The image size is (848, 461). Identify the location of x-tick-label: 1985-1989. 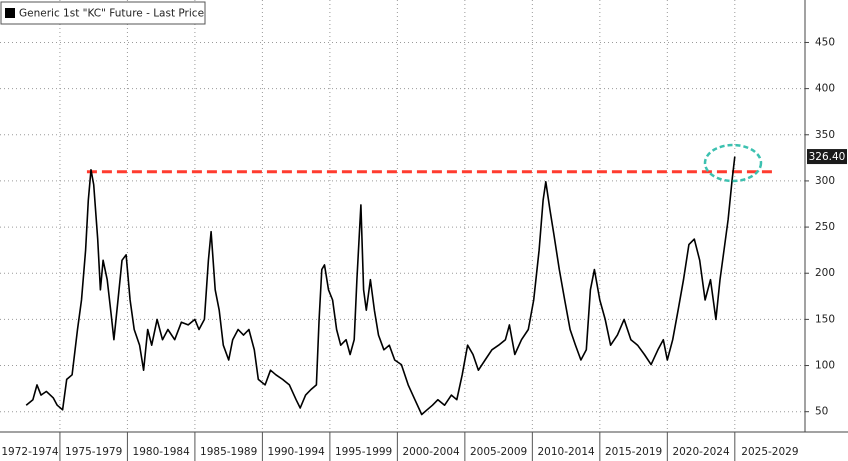
(228, 452).